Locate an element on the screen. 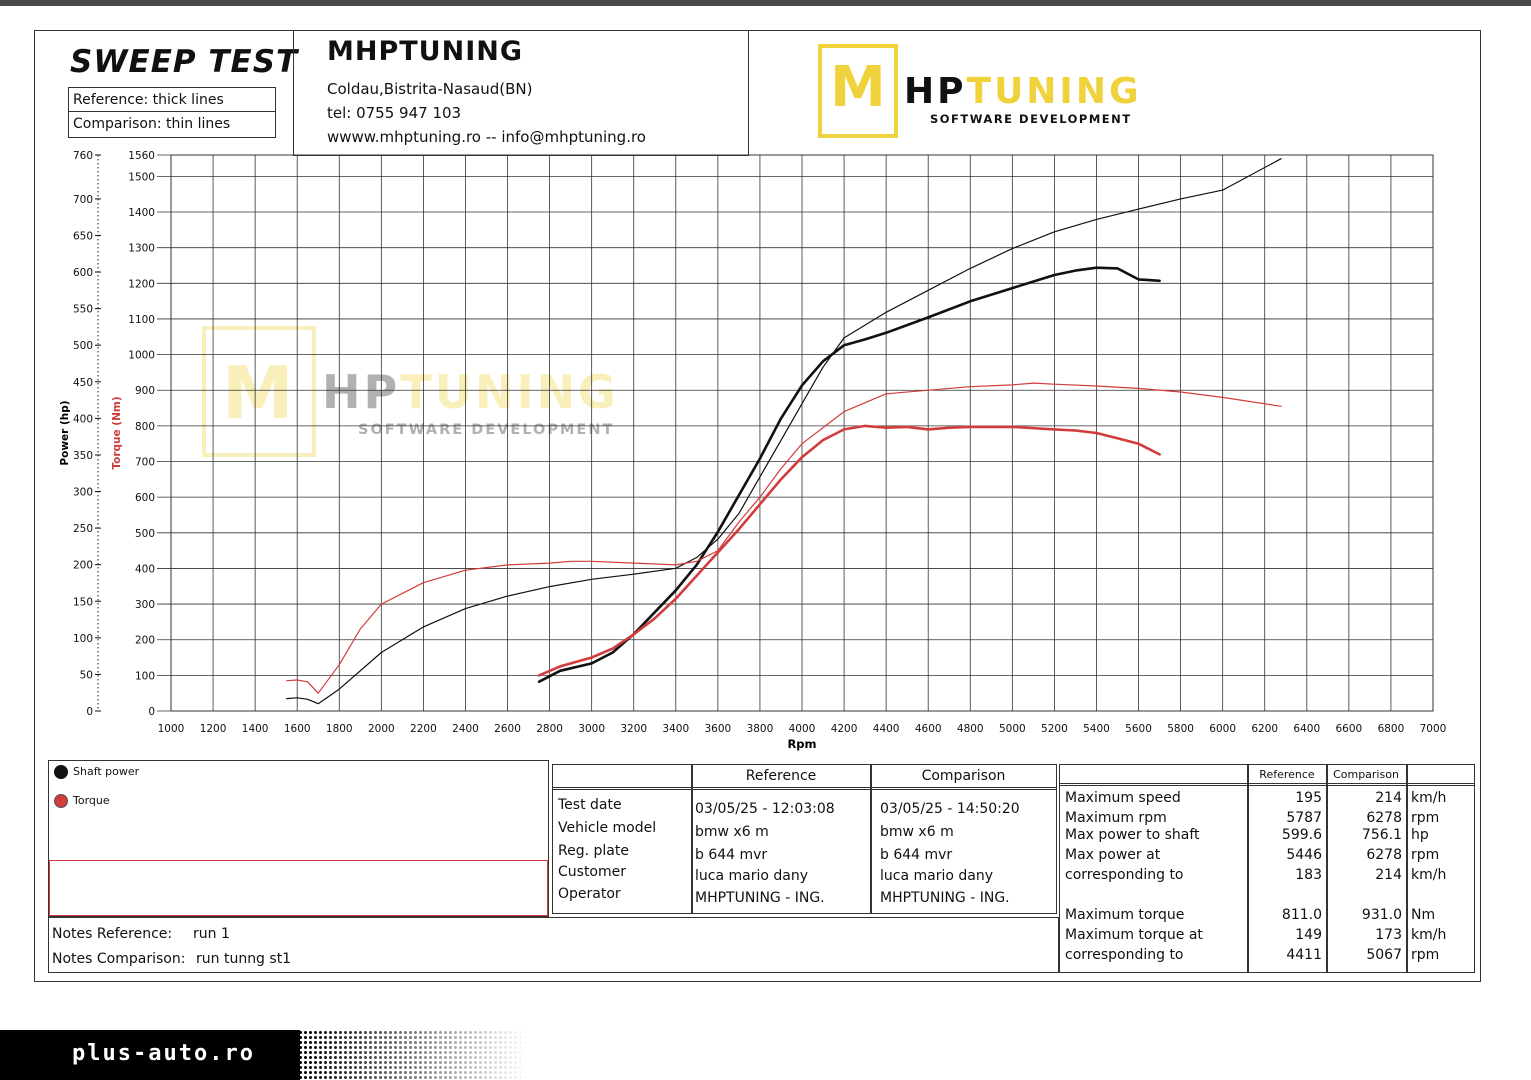 The image size is (1531, 1080). top-bar is located at coordinates (765, 3).